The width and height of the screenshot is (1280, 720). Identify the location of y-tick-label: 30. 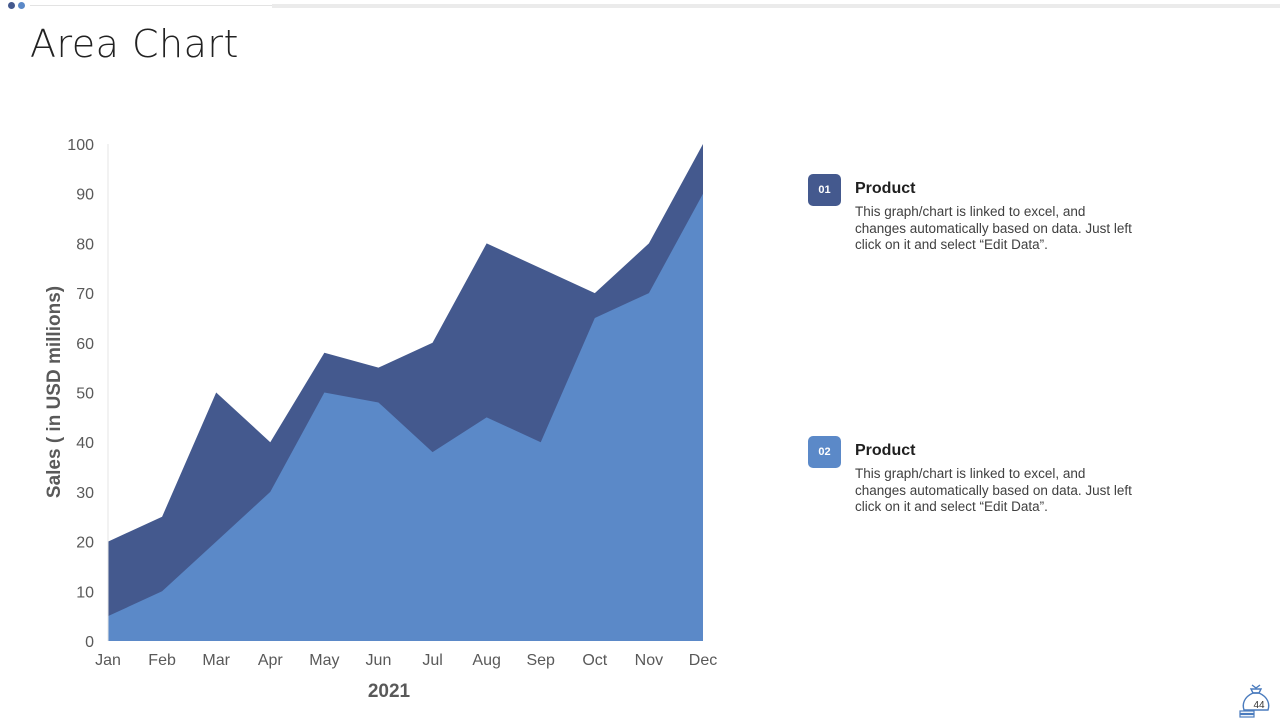
(85, 493).